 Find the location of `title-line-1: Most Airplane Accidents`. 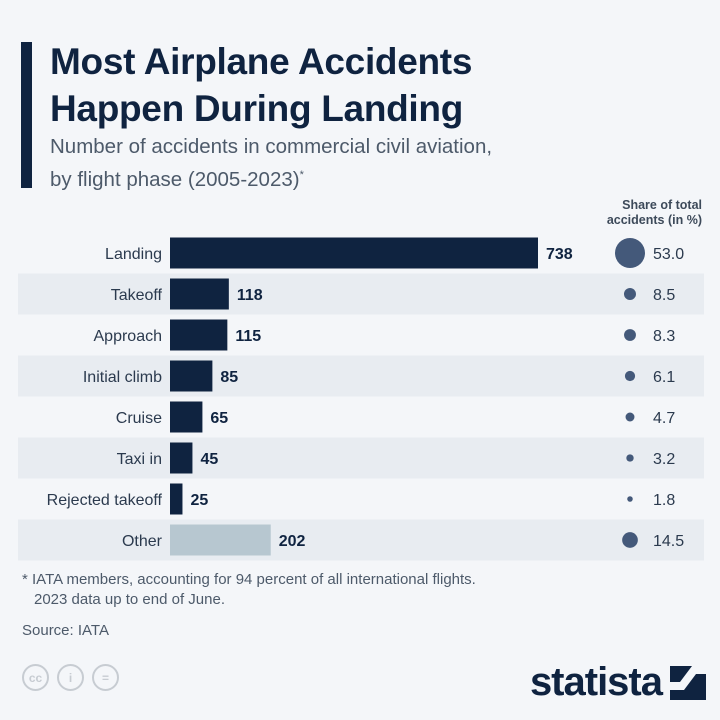

title-line-1: Most Airplane Accidents is located at coordinates (261, 61).